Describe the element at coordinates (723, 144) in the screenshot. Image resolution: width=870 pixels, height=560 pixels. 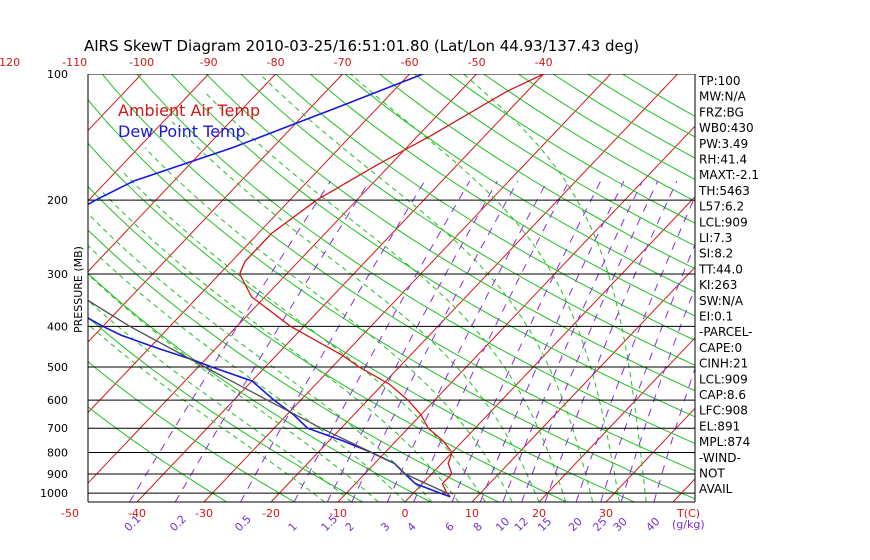
I see `stability-index-item: PW:3.49` at that location.